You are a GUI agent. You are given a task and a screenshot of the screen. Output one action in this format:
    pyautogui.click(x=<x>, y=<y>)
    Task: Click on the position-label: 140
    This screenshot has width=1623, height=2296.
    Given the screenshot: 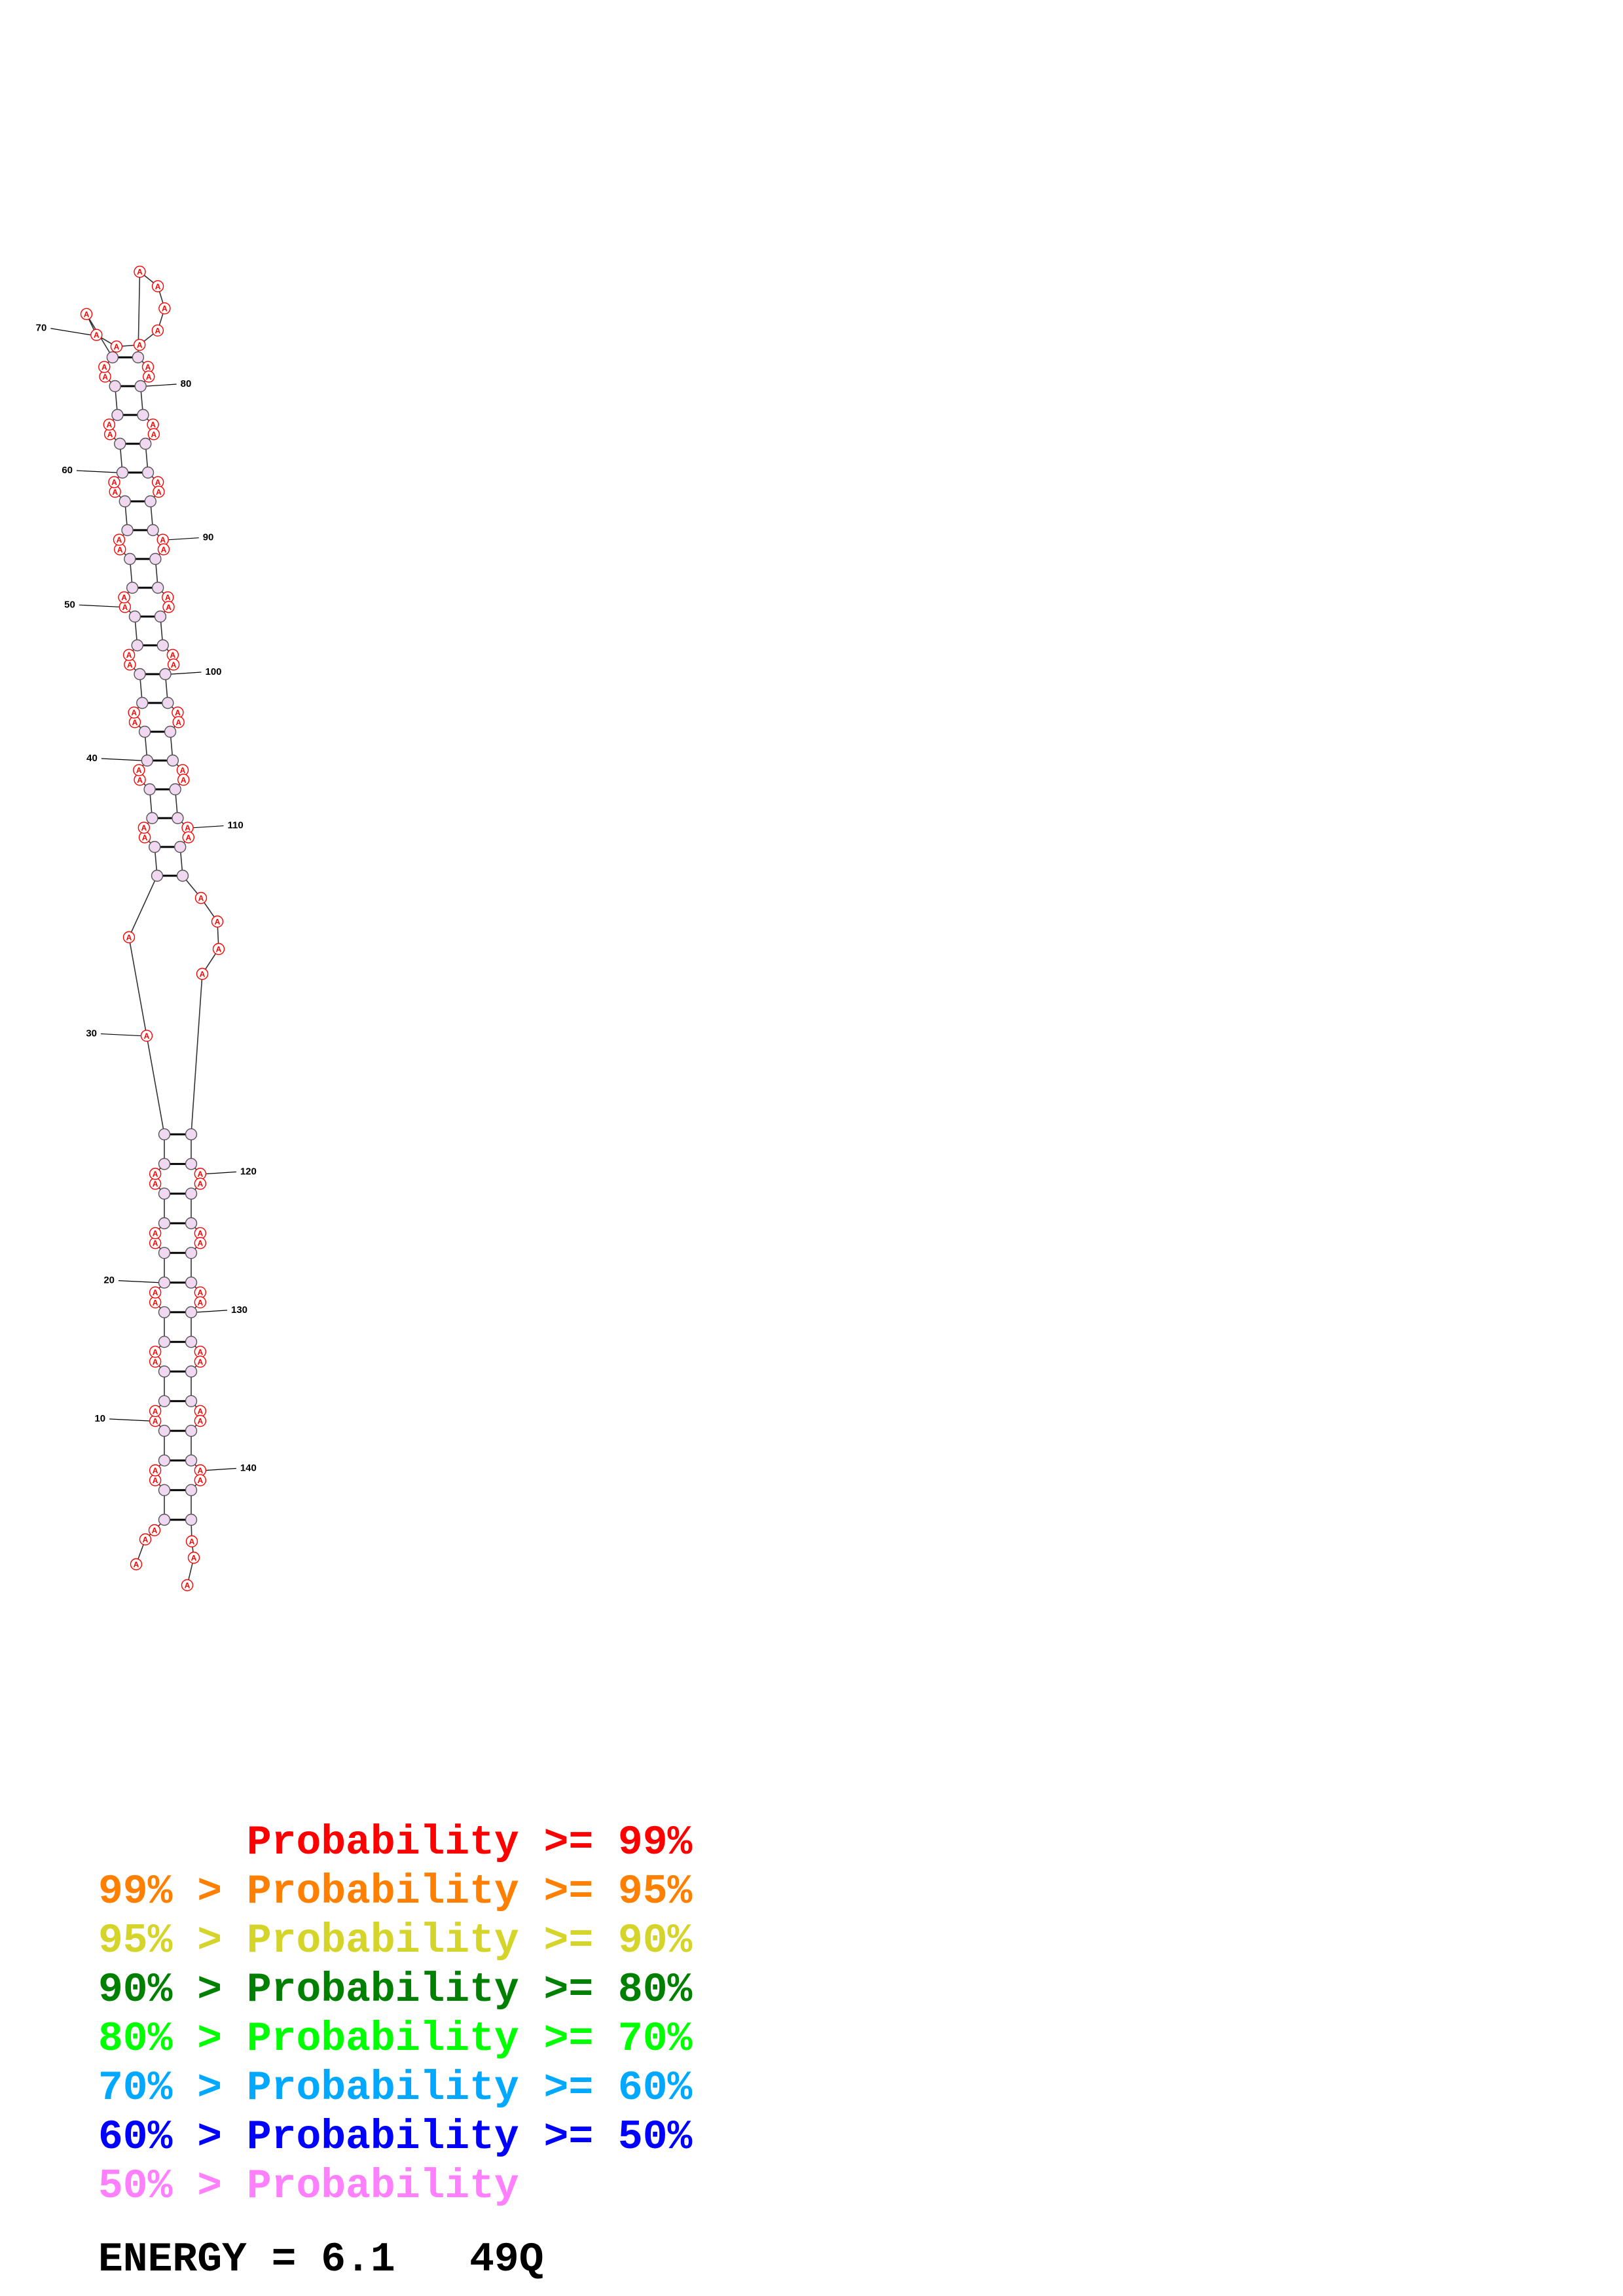 What is the action you would take?
    pyautogui.click(x=248, y=1468)
    